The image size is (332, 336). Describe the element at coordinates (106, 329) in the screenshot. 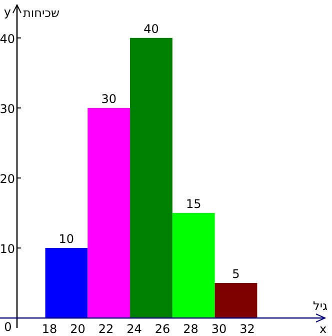

I see `x-tick-label: 22` at that location.